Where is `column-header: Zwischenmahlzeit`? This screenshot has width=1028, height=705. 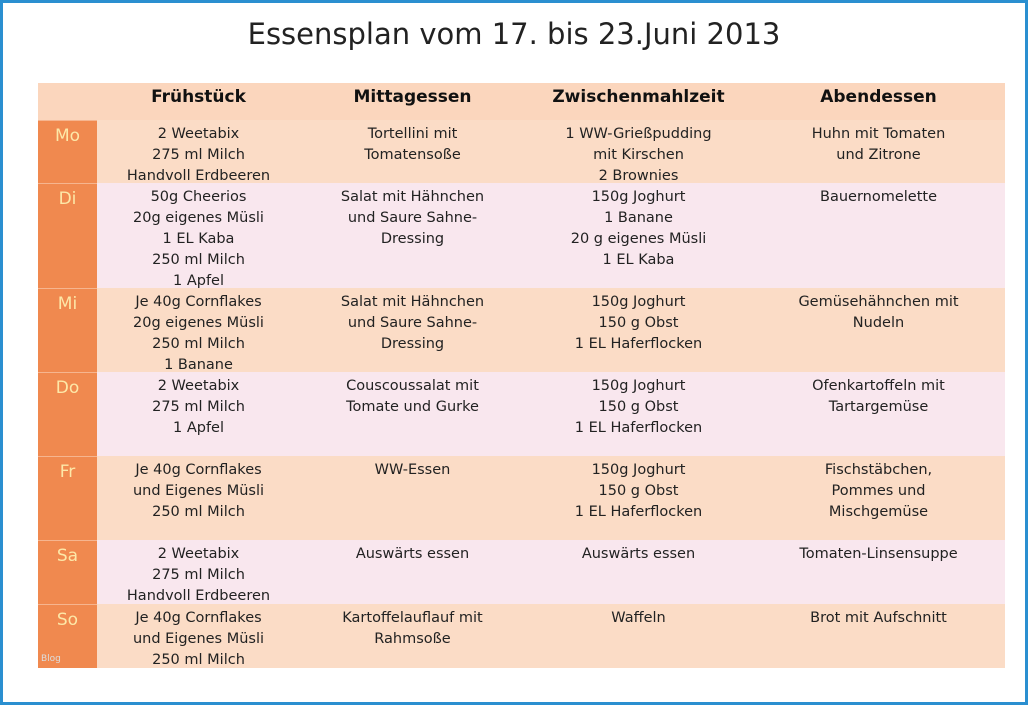 column-header: Zwischenmahlzeit is located at coordinates (638, 97).